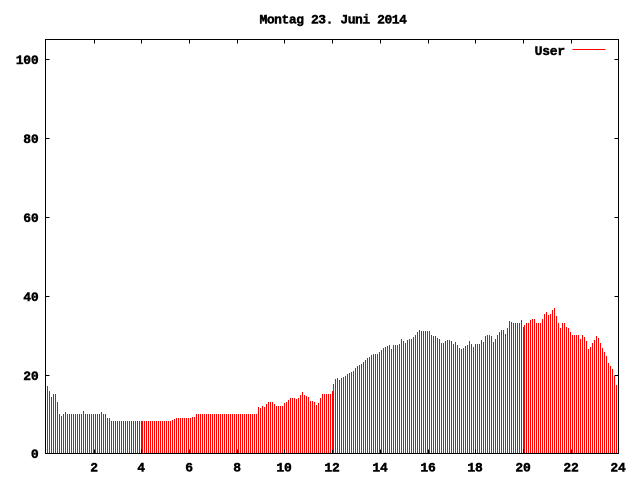  I want to click on svg-text: 22, so click(571, 468).